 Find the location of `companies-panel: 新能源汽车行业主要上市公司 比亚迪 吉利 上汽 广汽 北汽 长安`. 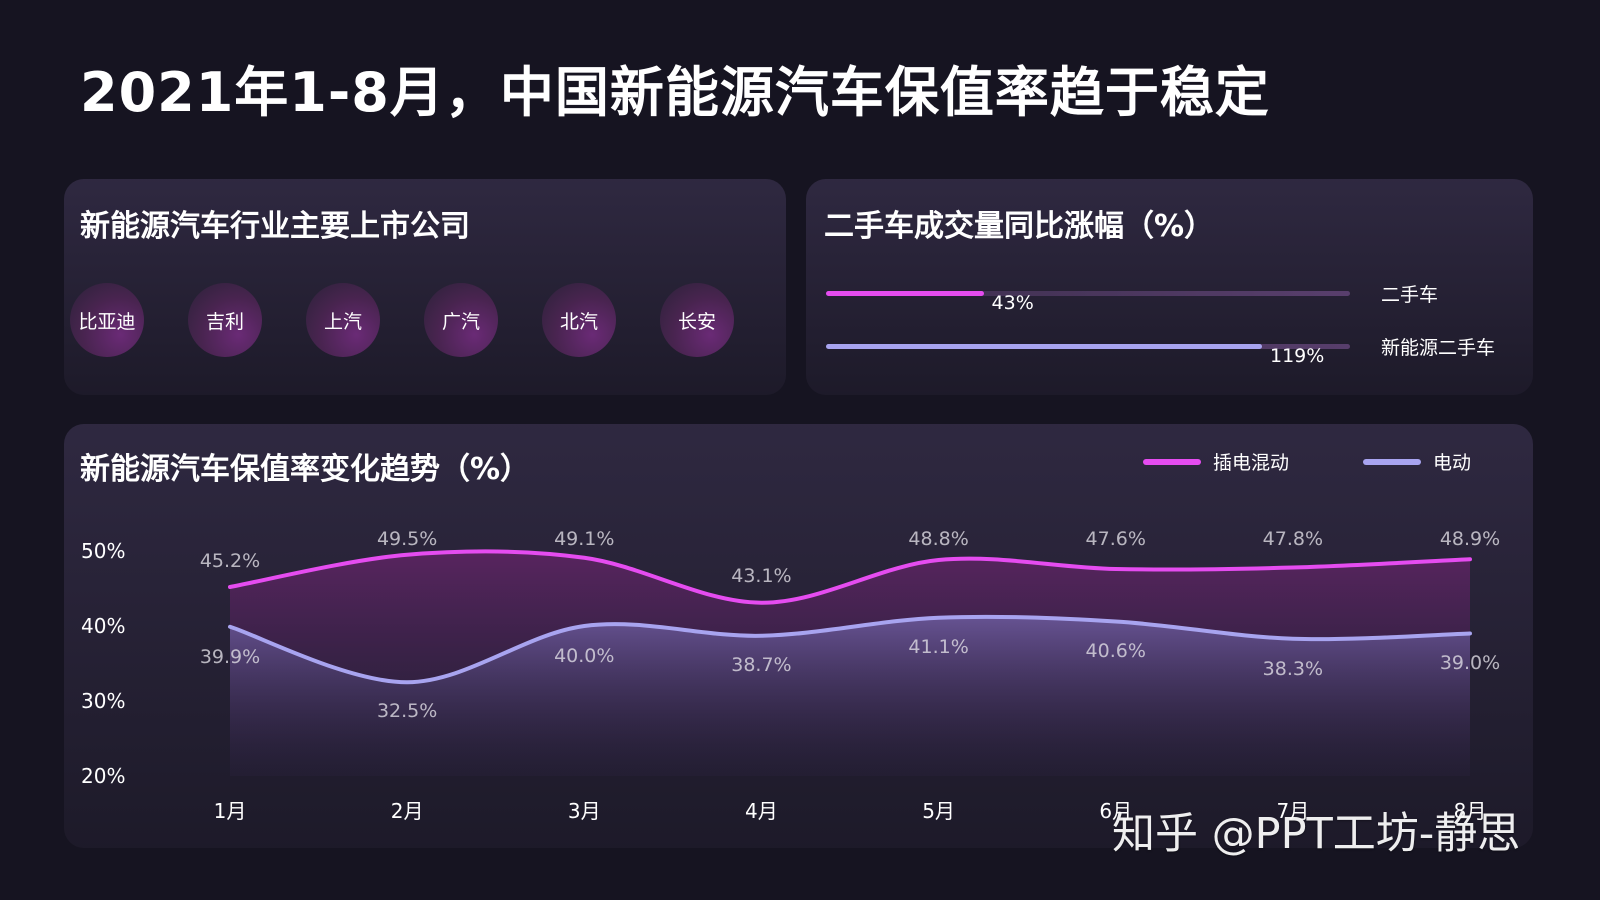

companies-panel: 新能源汽车行业主要上市公司 比亚迪 吉利 上汽 广汽 北汽 长安 is located at coordinates (425, 287).